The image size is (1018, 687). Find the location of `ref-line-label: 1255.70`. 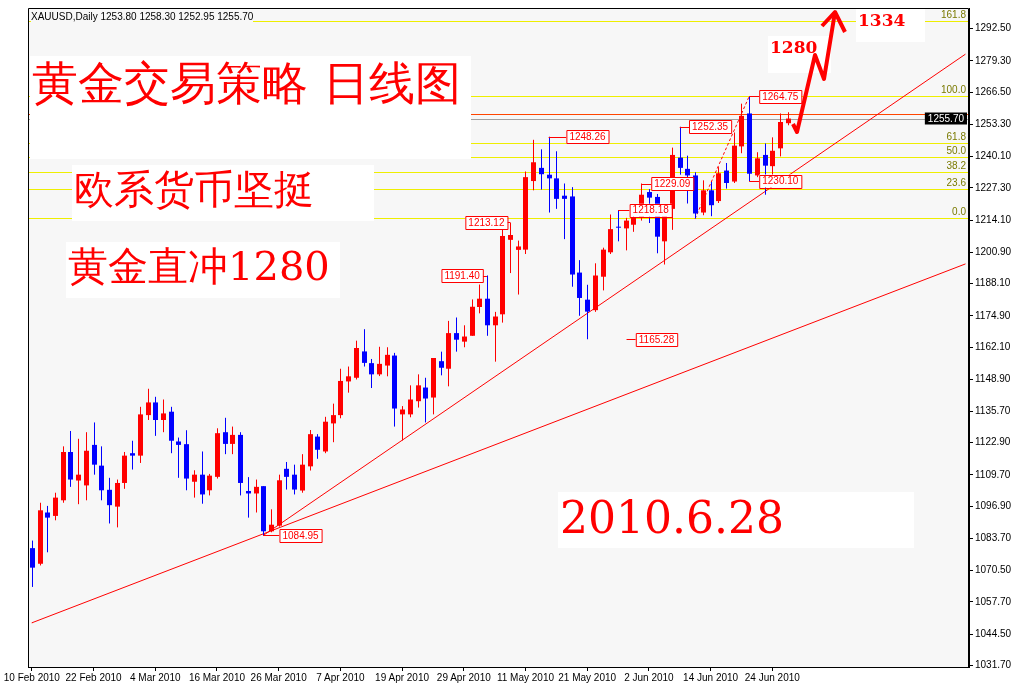

ref-line-label: 1255.70 is located at coordinates (946, 118).